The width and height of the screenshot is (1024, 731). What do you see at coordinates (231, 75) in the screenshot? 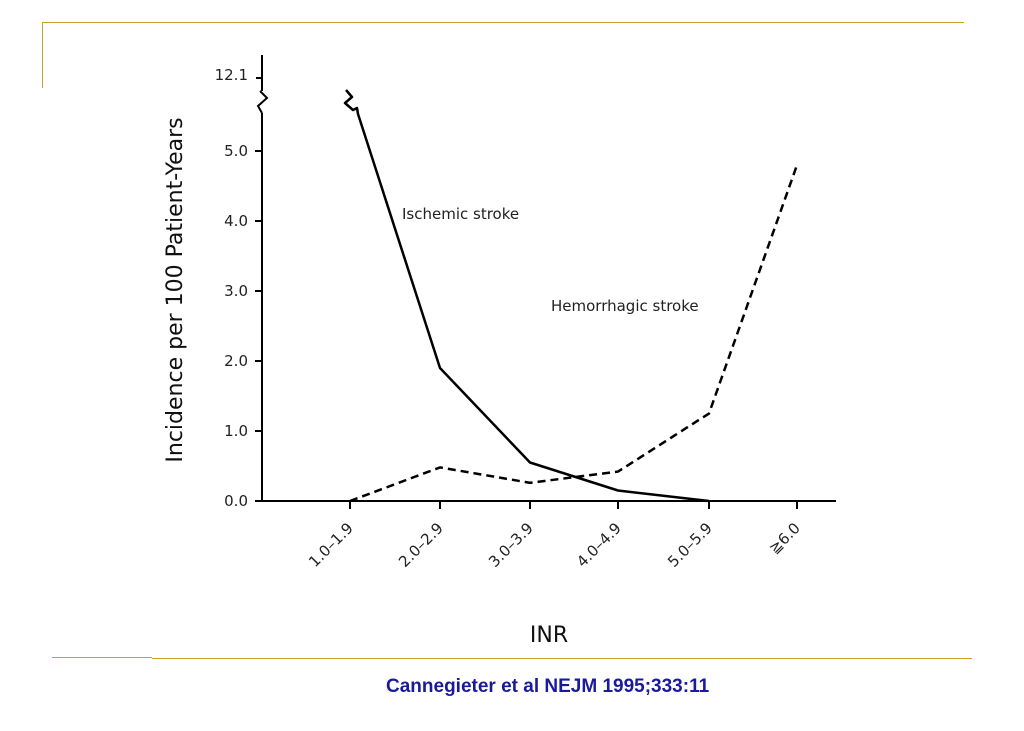
I see `y-tick-label-break: 12.1` at bounding box center [231, 75].